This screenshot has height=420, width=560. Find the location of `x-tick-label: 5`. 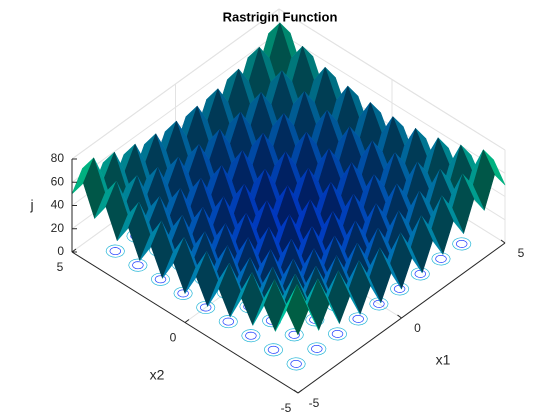

x-tick-label: 5 is located at coordinates (521, 253).